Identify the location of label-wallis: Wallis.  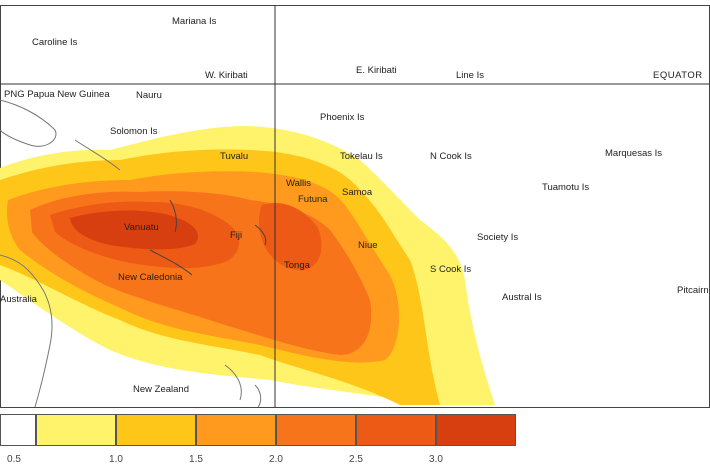
(298, 183).